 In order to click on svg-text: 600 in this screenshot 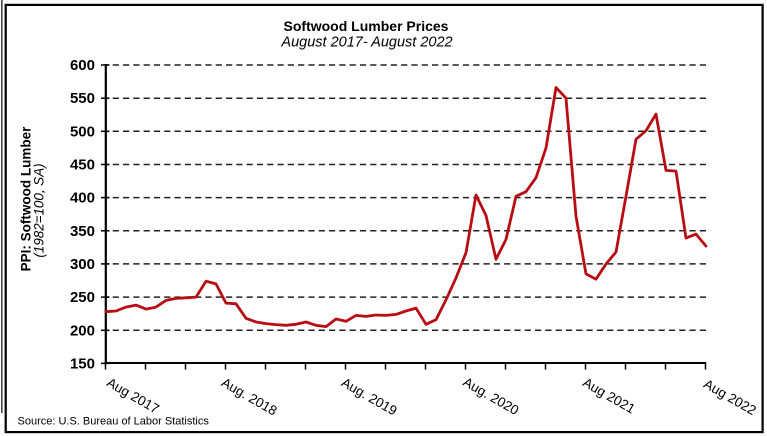, I will do `click(82, 65)`.